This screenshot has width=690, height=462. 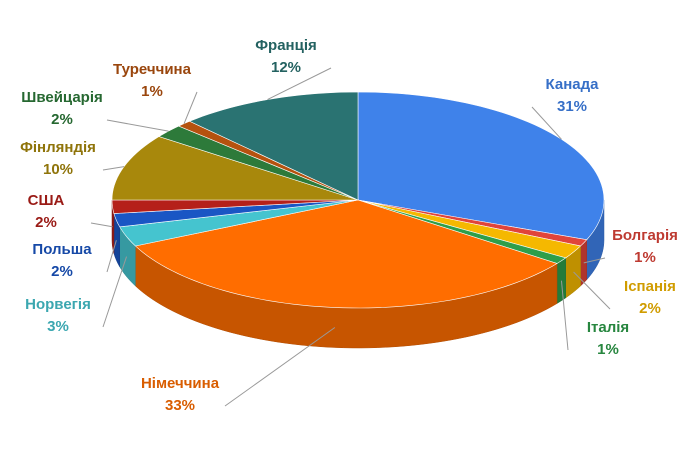 I want to click on category-label: Фінляндія, so click(x=58, y=147).